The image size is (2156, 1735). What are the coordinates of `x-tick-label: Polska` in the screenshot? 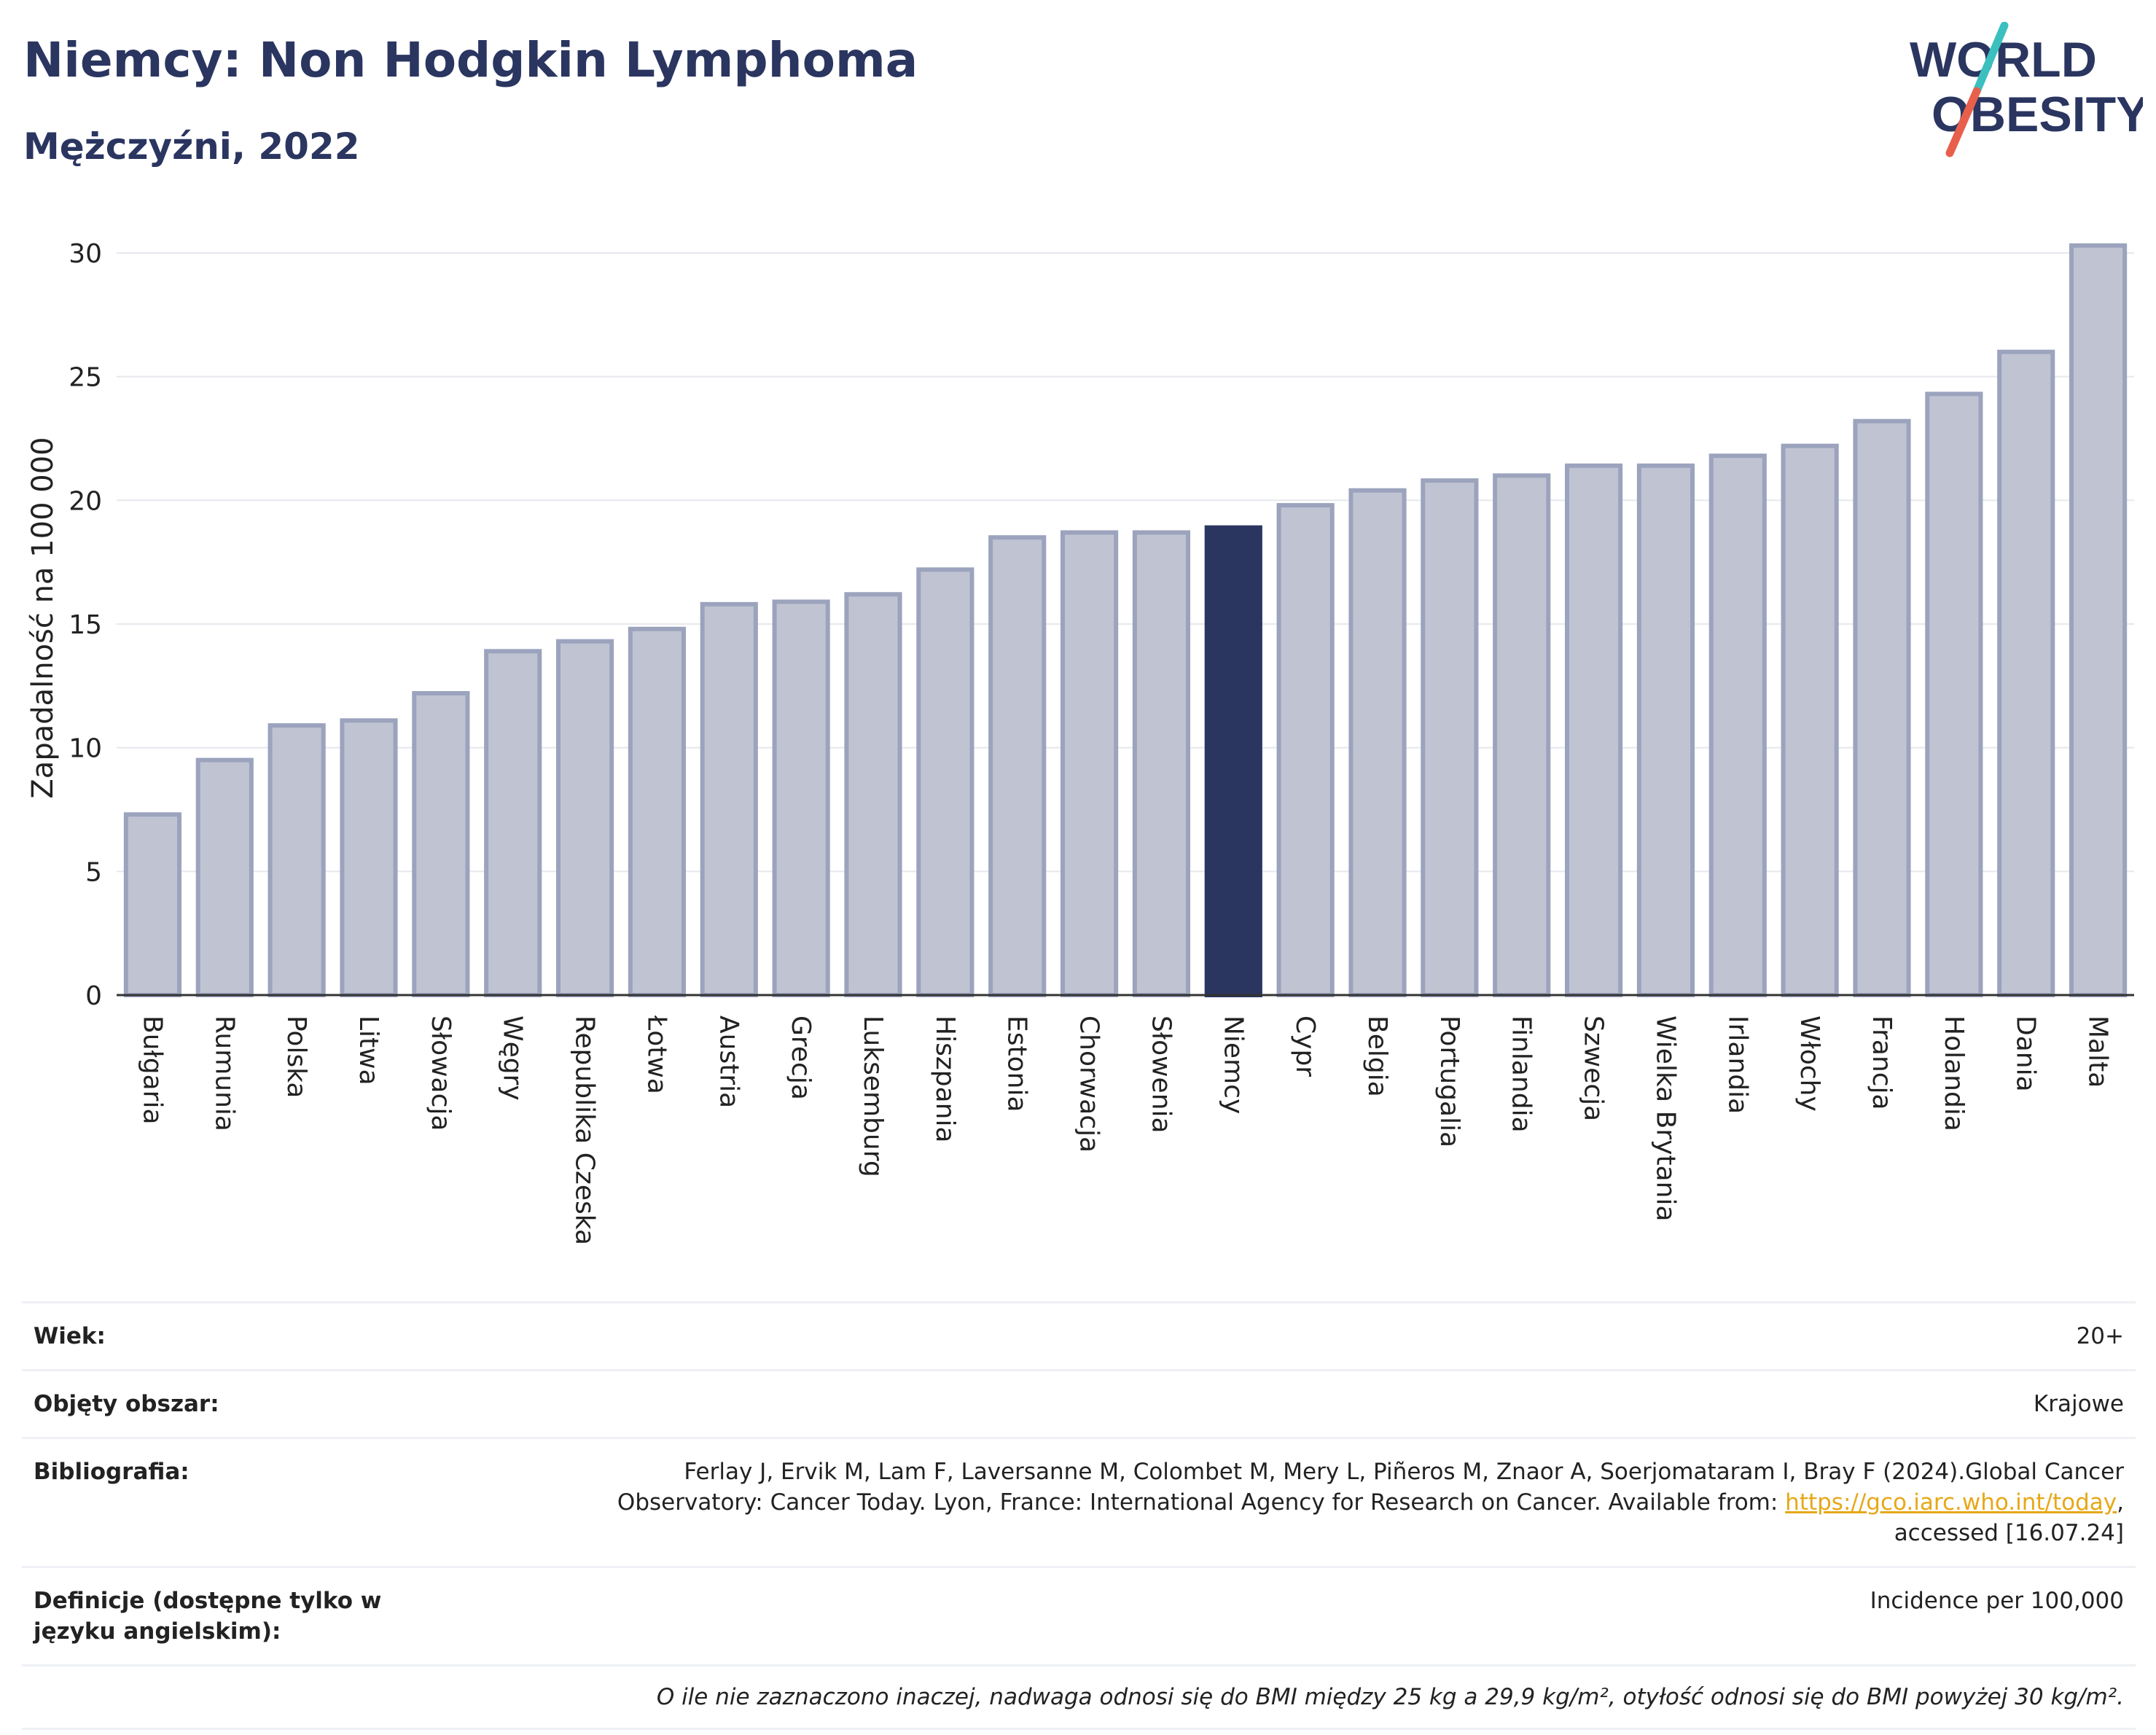 It's located at (296, 1056).